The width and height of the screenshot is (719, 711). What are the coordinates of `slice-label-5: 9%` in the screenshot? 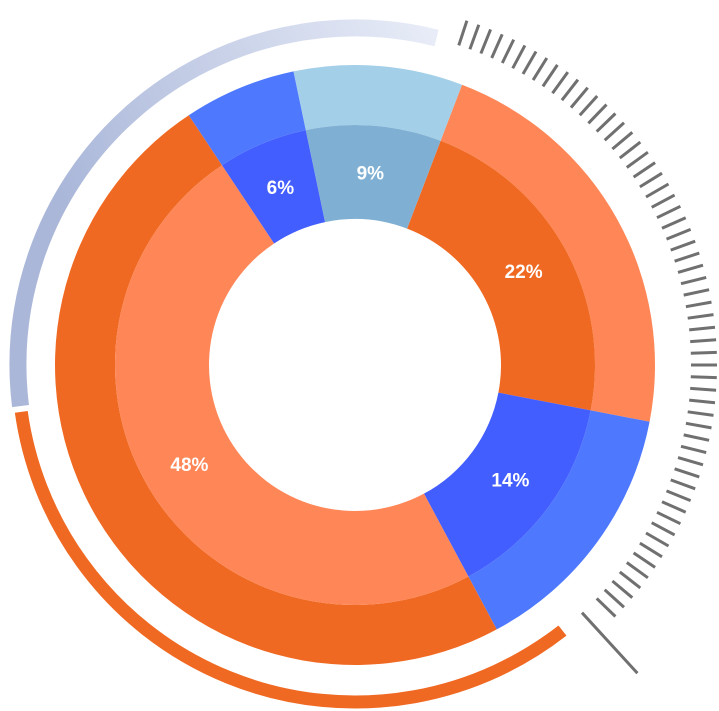 It's located at (371, 174).